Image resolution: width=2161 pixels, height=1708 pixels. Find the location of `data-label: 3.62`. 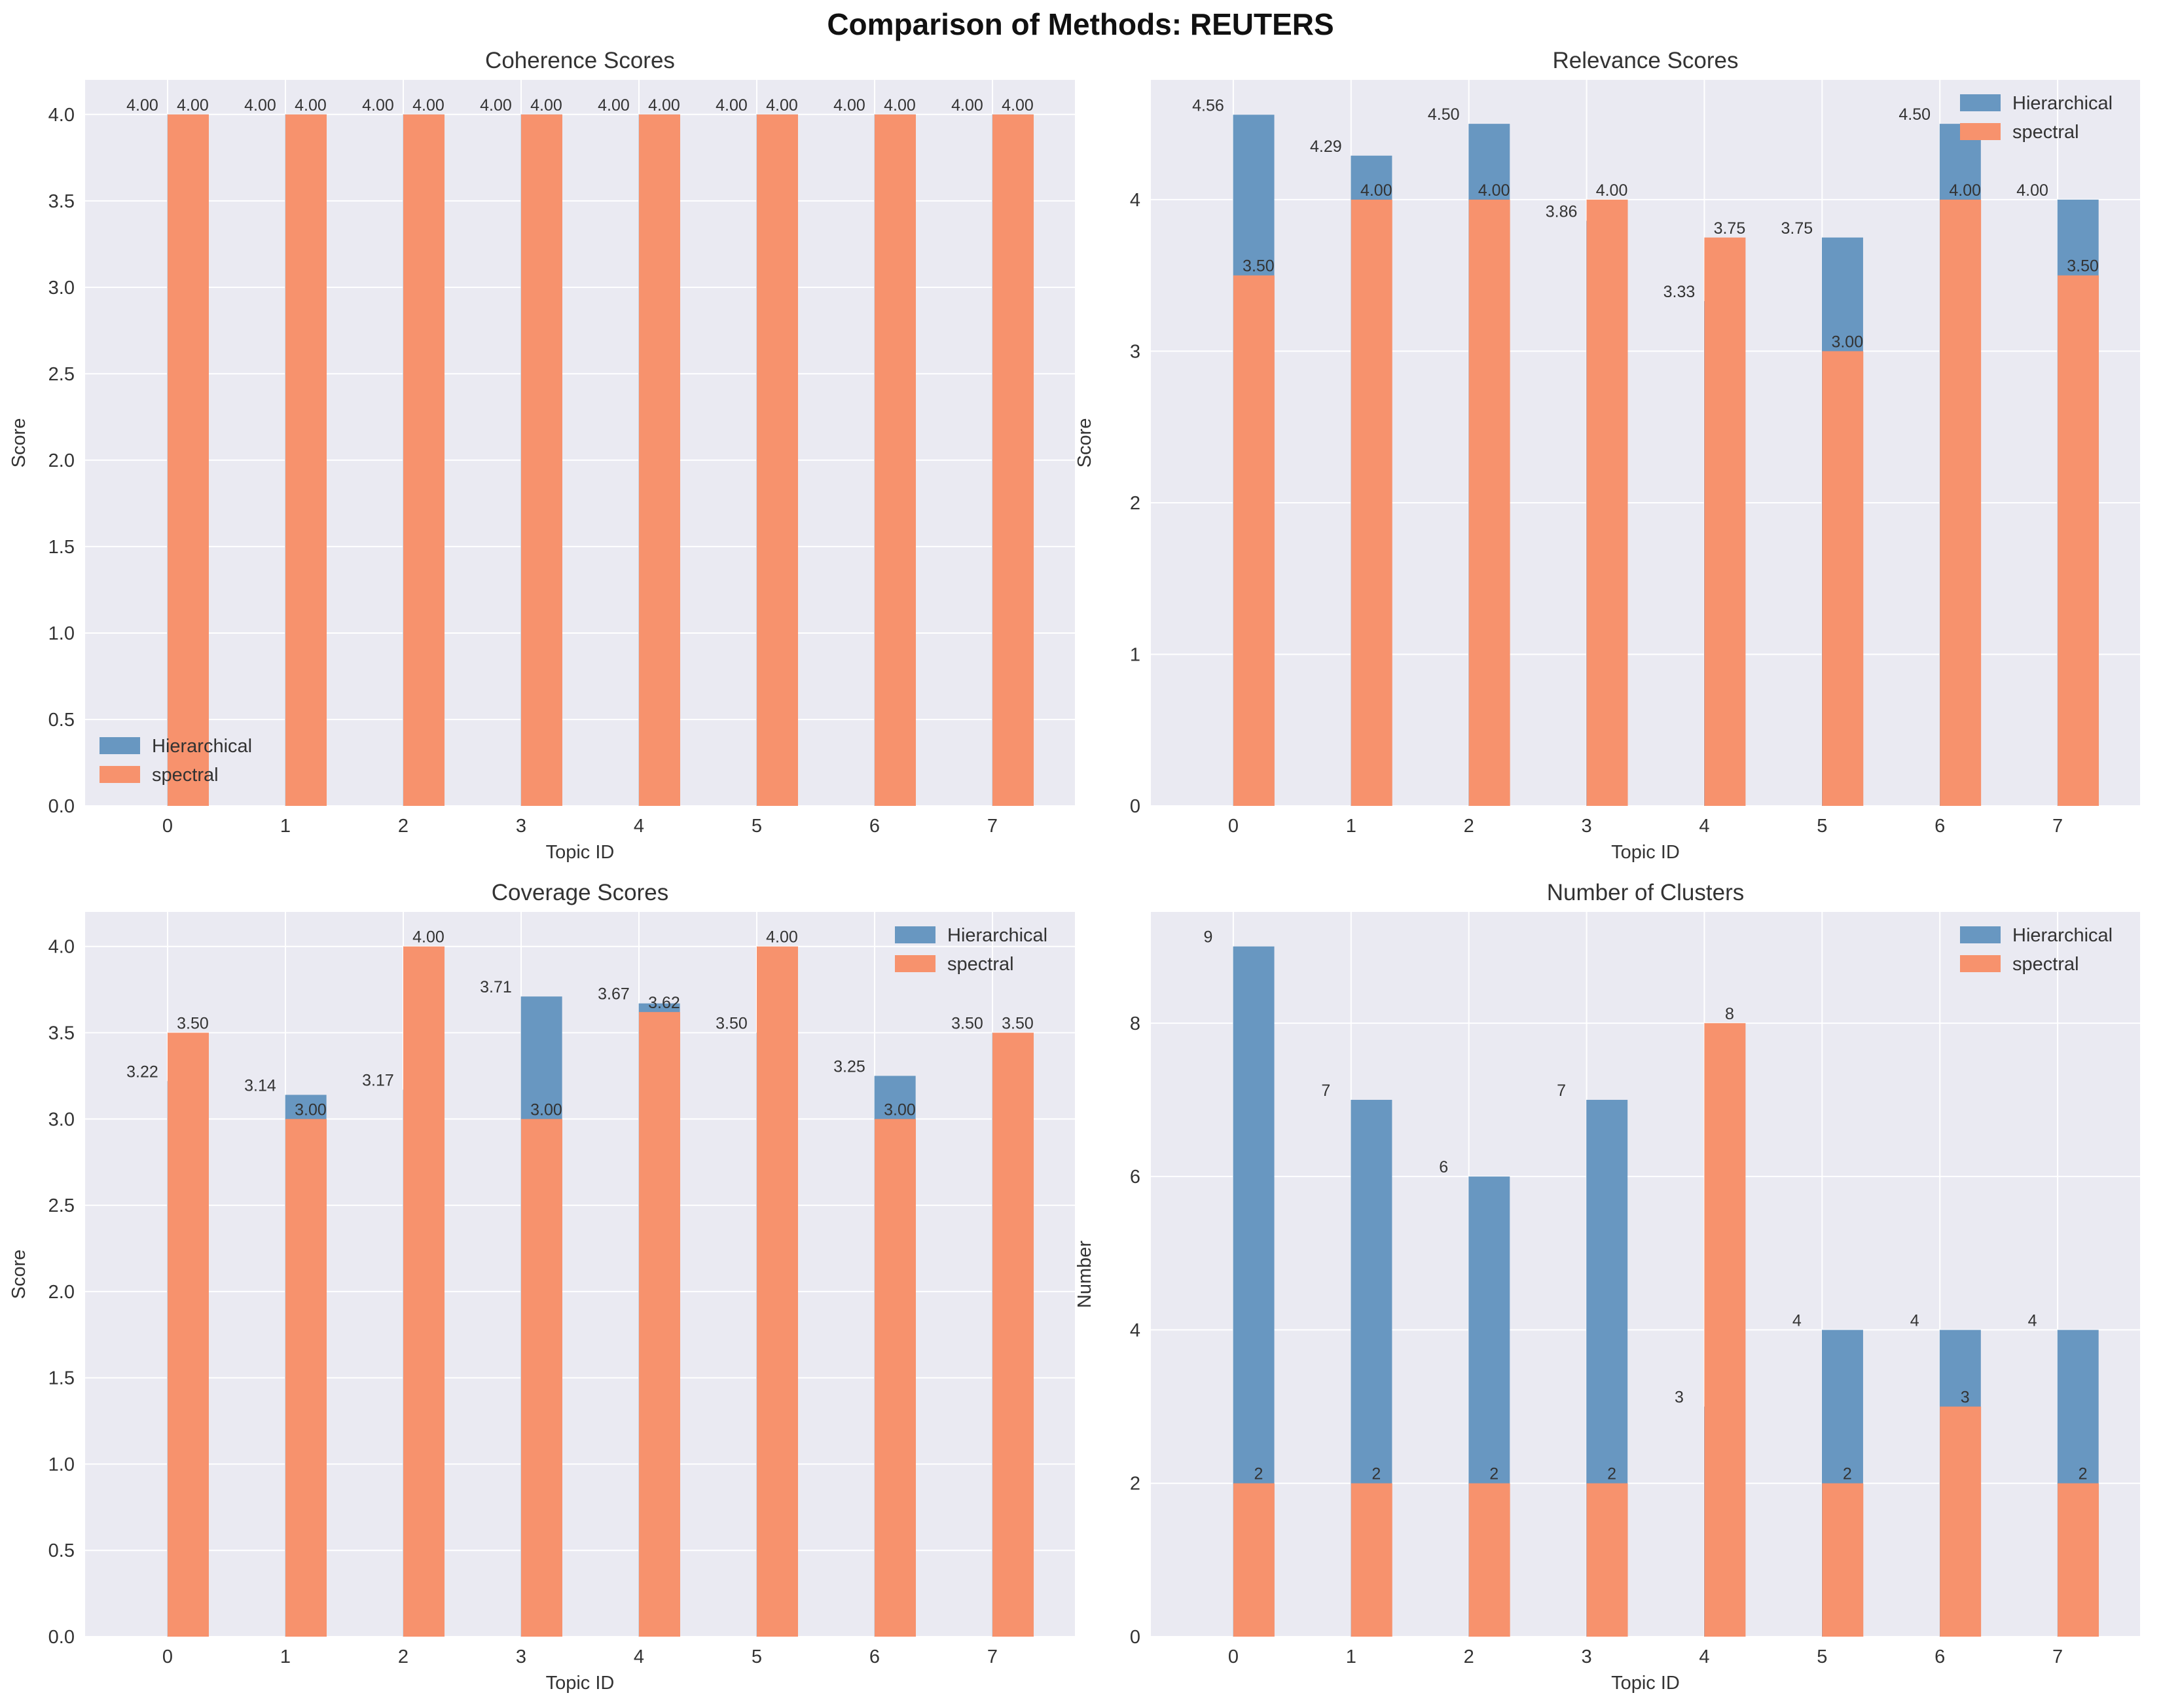

data-label: 3.62 is located at coordinates (664, 1003).